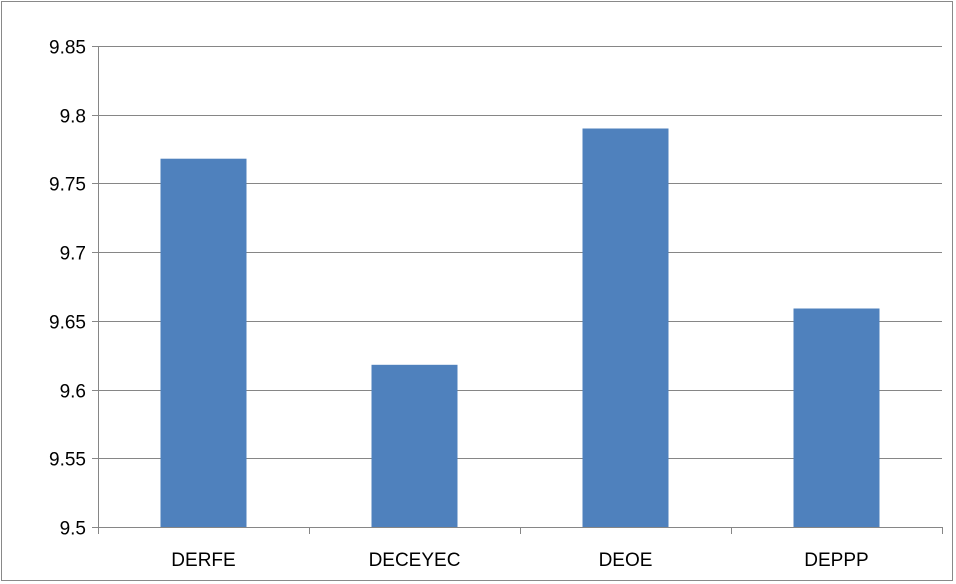 The height and width of the screenshot is (584, 956). Describe the element at coordinates (415, 560) in the screenshot. I see `x-tick-label: DECEYEC` at that location.